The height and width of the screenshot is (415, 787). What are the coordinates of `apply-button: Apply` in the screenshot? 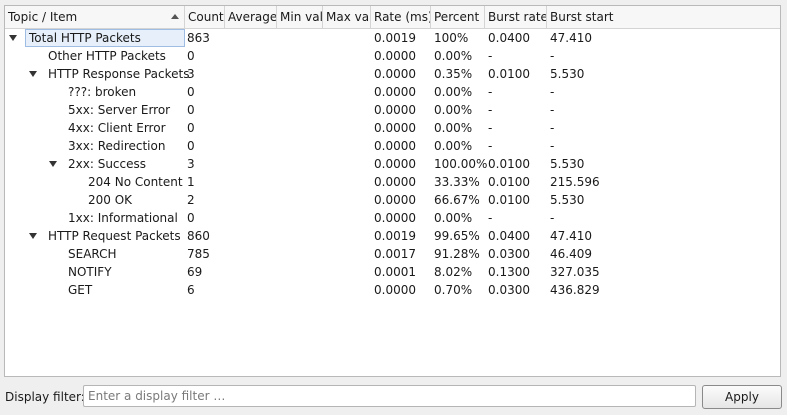 It's located at (742, 397).